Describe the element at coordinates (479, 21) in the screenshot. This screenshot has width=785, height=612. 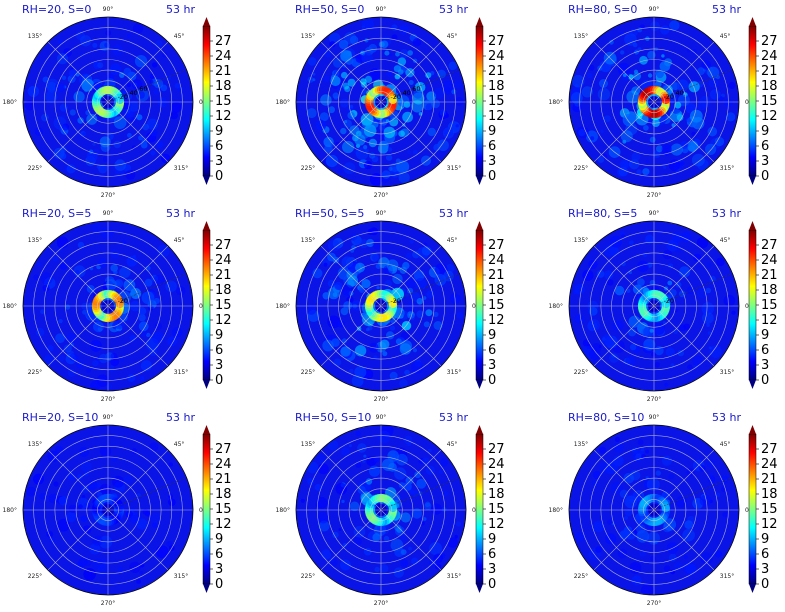
I see `colorbar-extend-max` at that location.